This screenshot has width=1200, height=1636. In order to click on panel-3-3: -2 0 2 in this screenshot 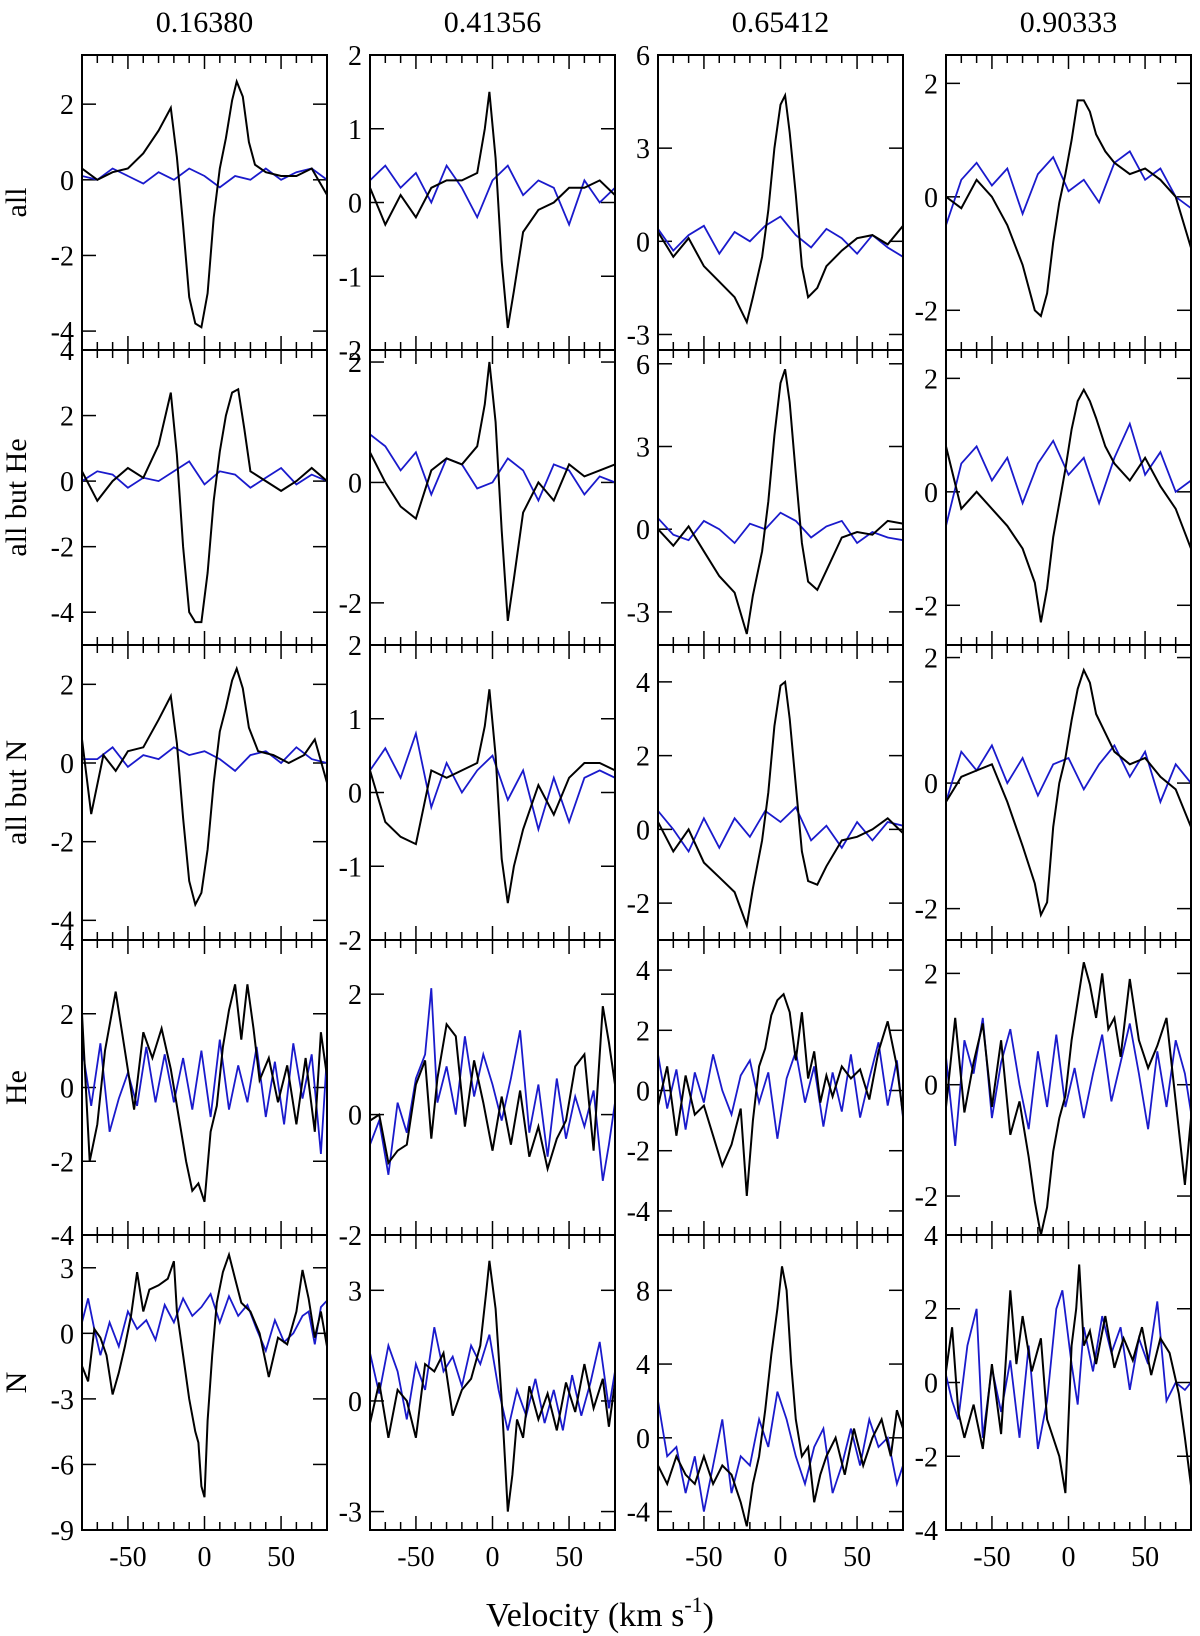, I will do `click(1053, 1087)`.